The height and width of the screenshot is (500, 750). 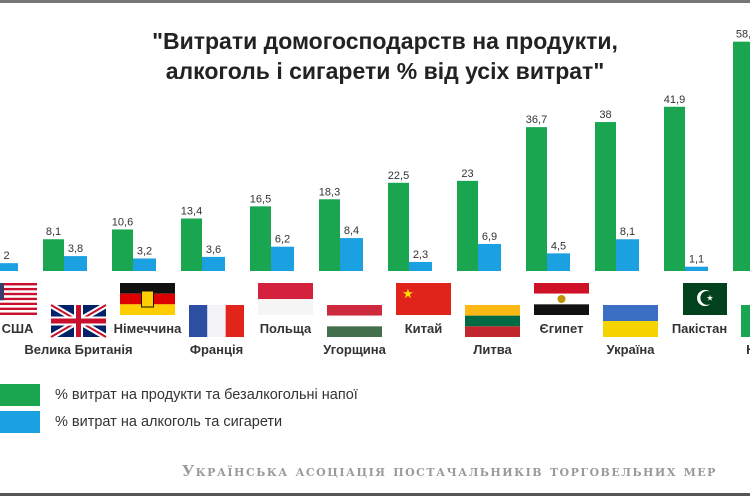 I want to click on data-label: 41,9, so click(x=674, y=100).